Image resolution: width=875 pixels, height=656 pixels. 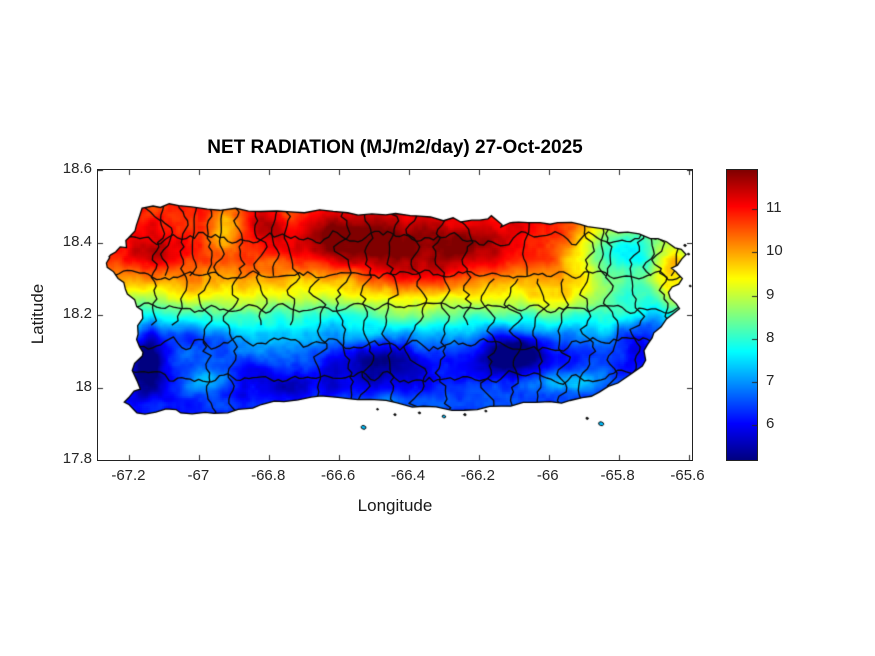 I want to click on colorbar-tick-label: 10, so click(x=774, y=251).